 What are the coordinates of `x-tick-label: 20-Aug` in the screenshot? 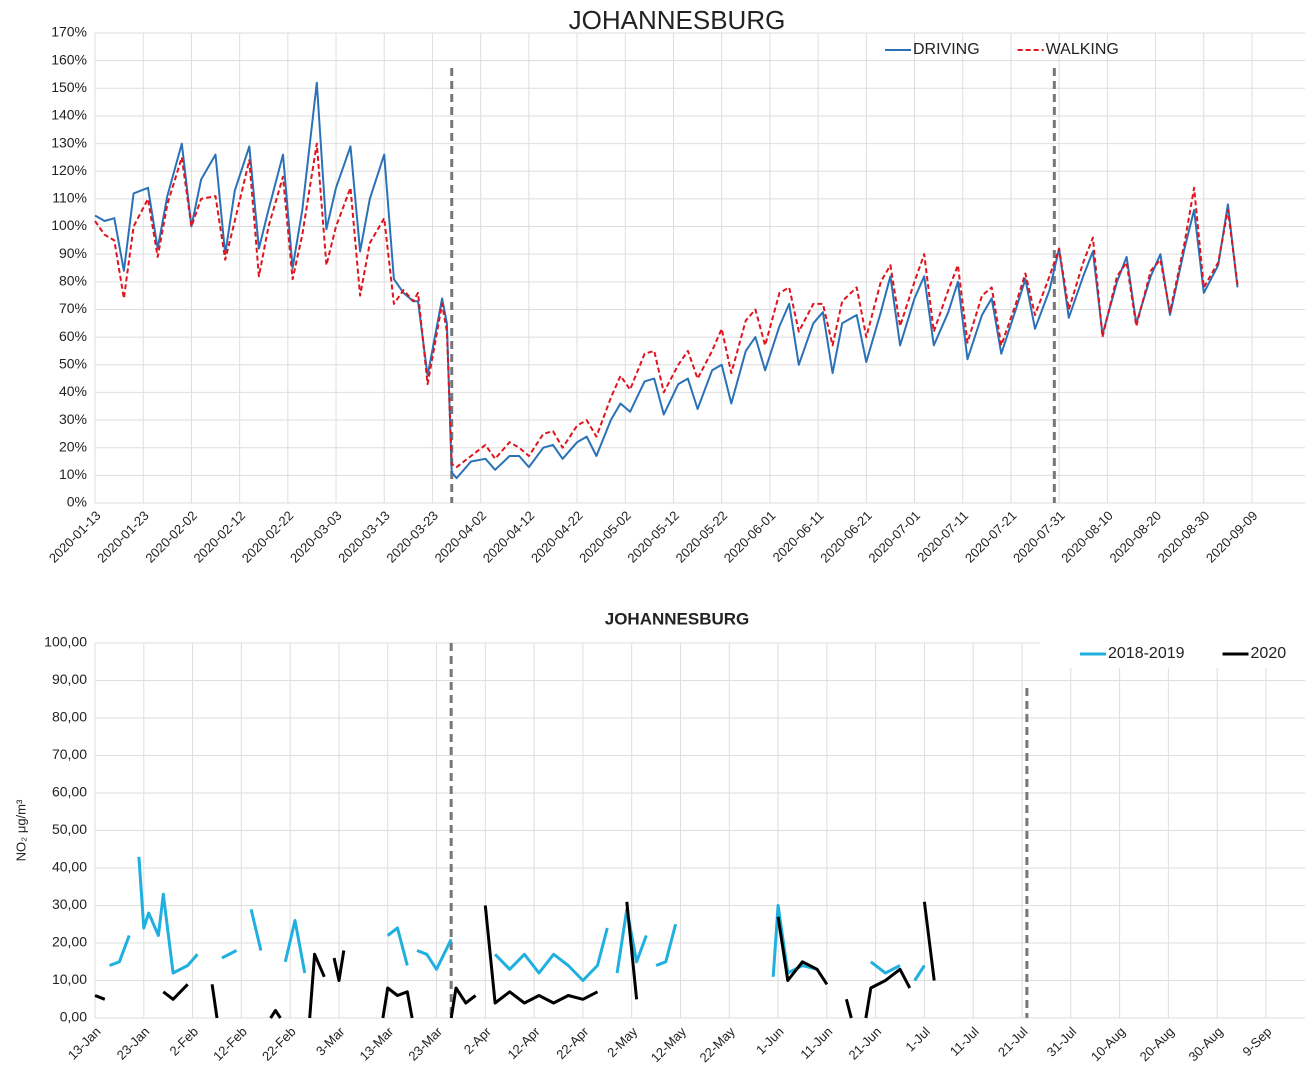 It's located at (1157, 1044).